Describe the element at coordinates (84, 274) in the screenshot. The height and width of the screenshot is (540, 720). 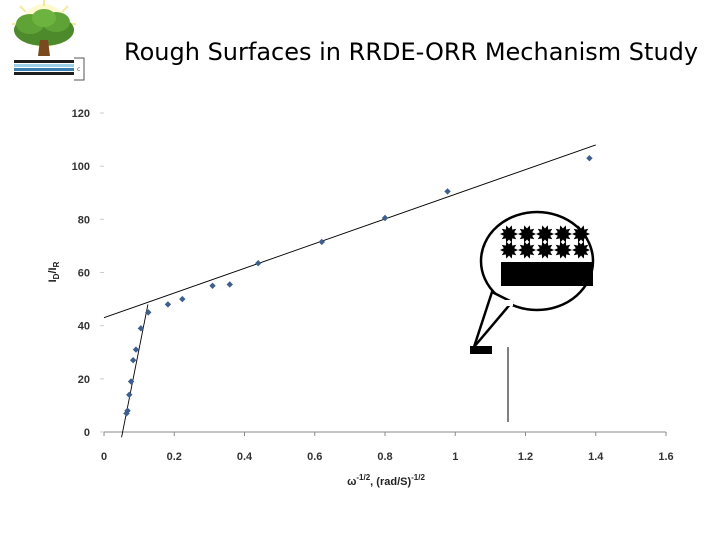
I see `y-tick-label: 60` at that location.